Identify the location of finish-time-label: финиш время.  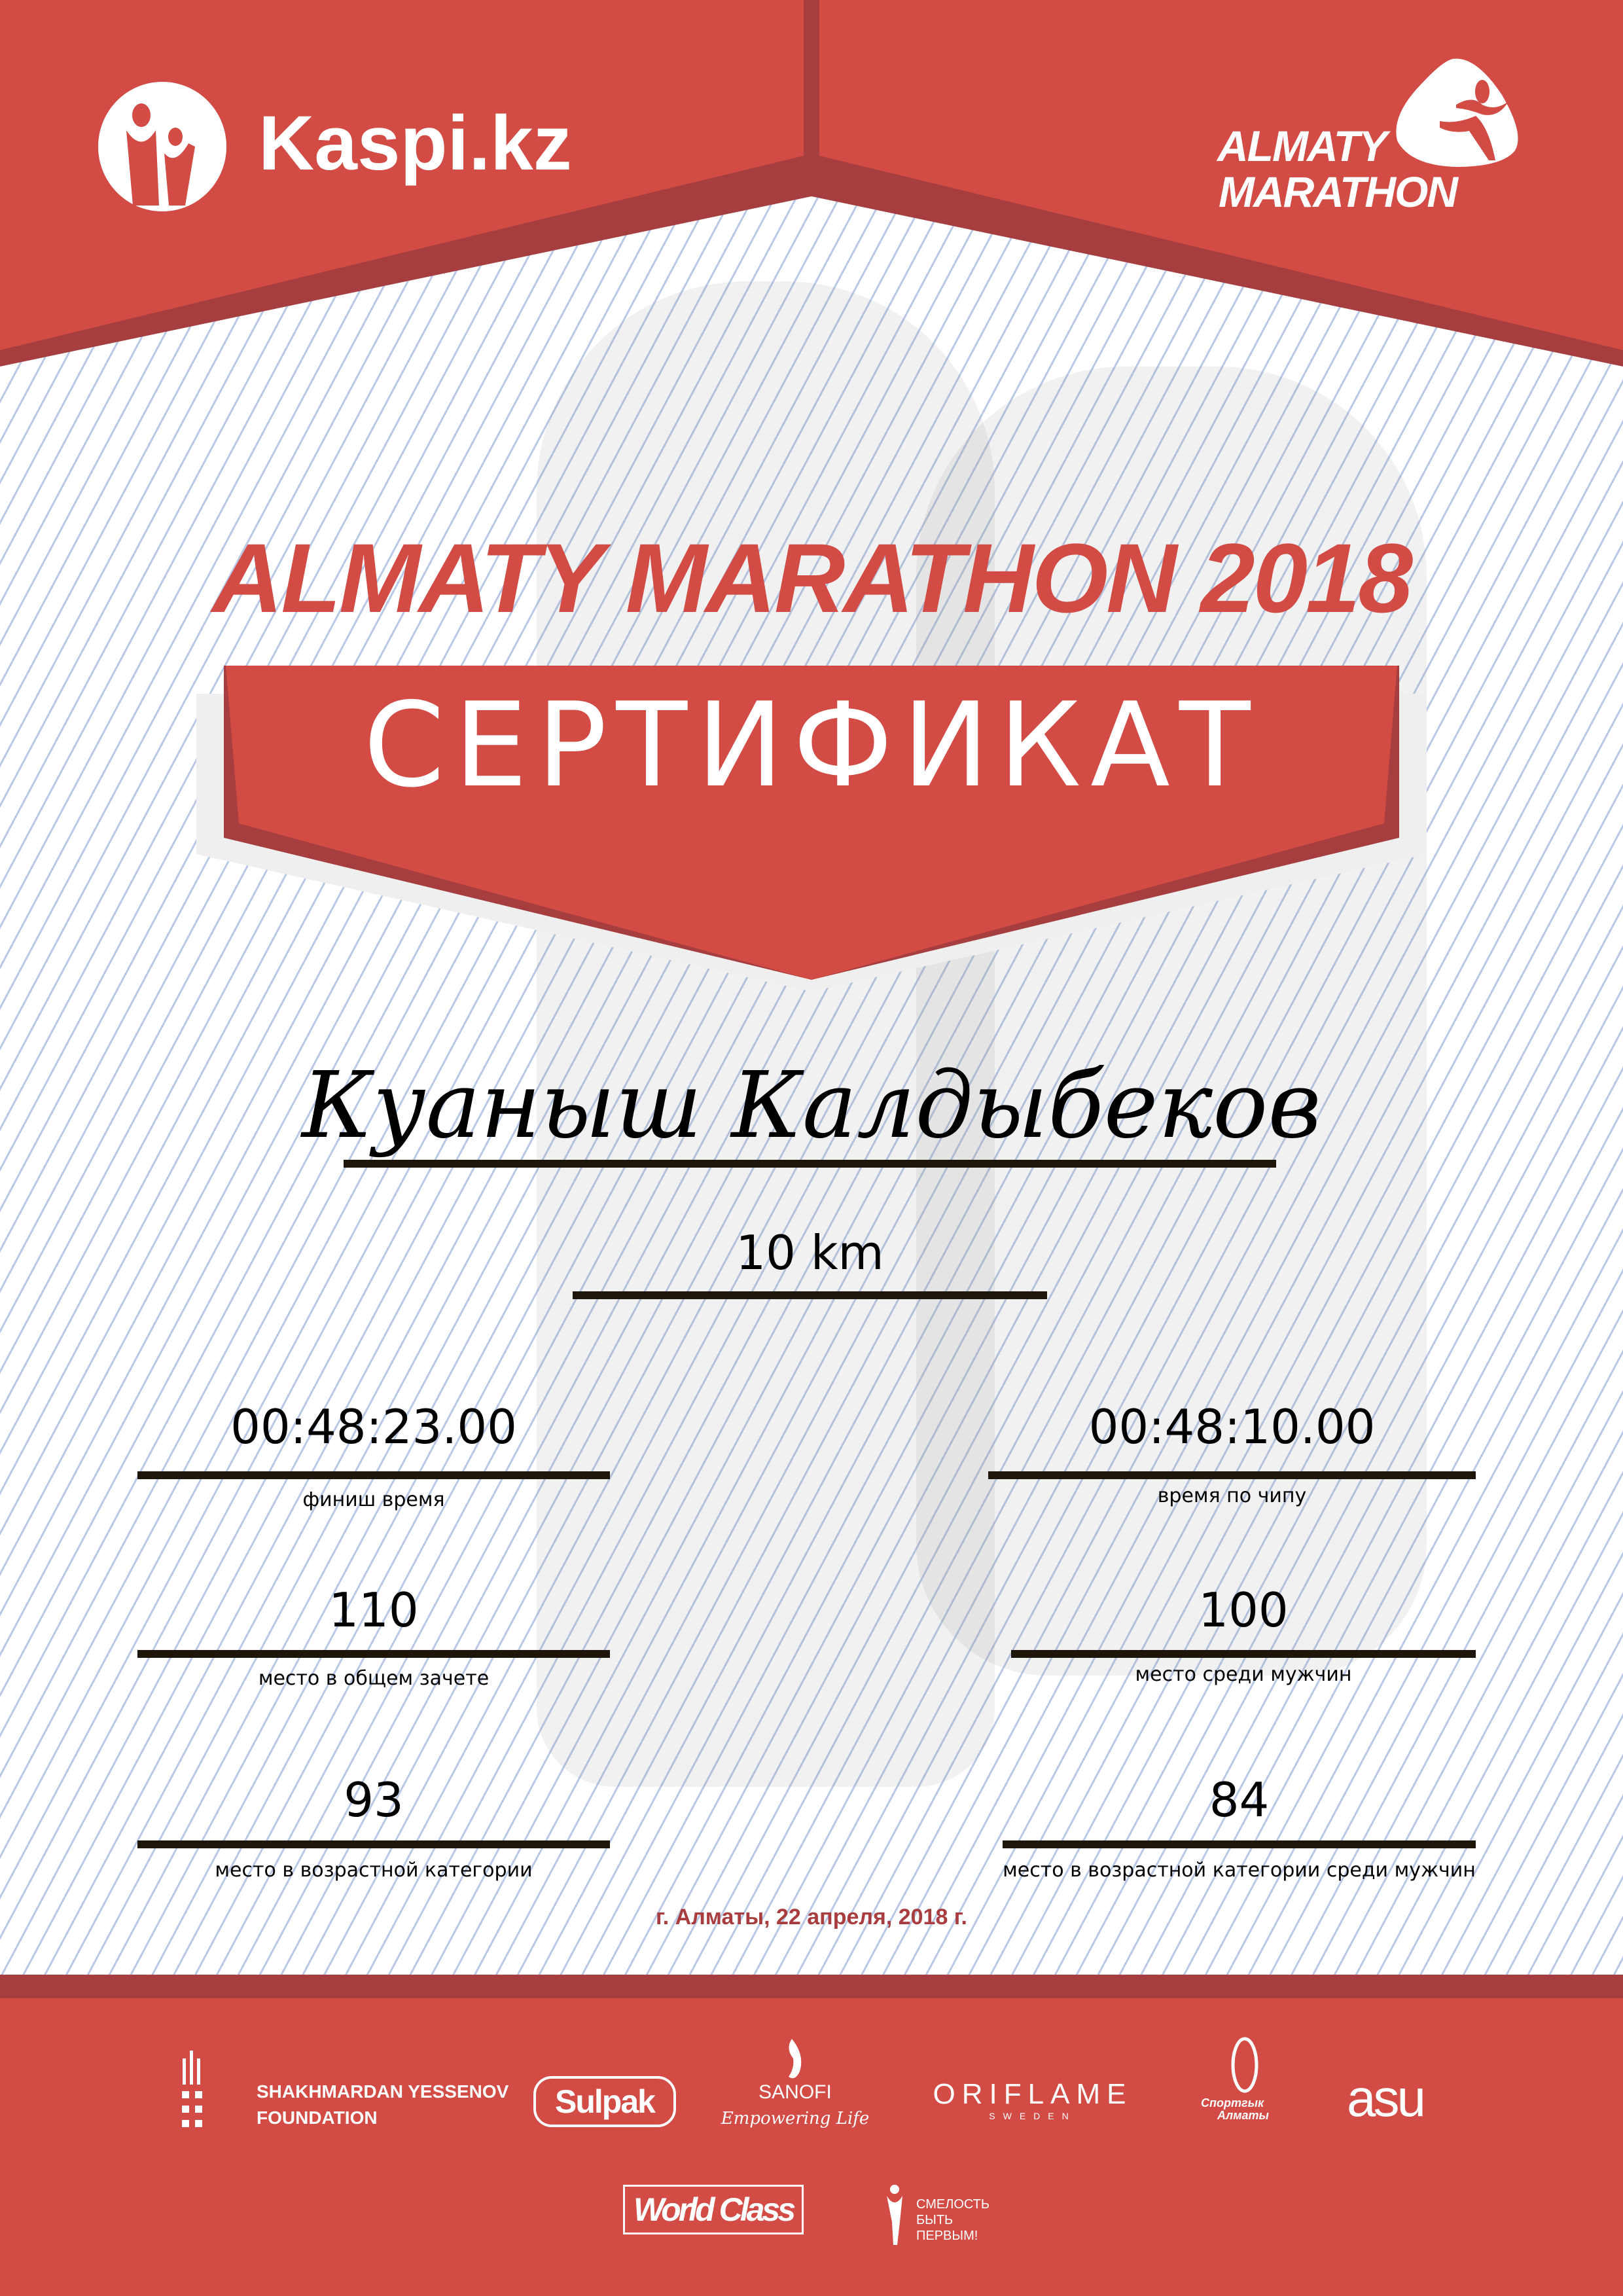
(373, 1499).